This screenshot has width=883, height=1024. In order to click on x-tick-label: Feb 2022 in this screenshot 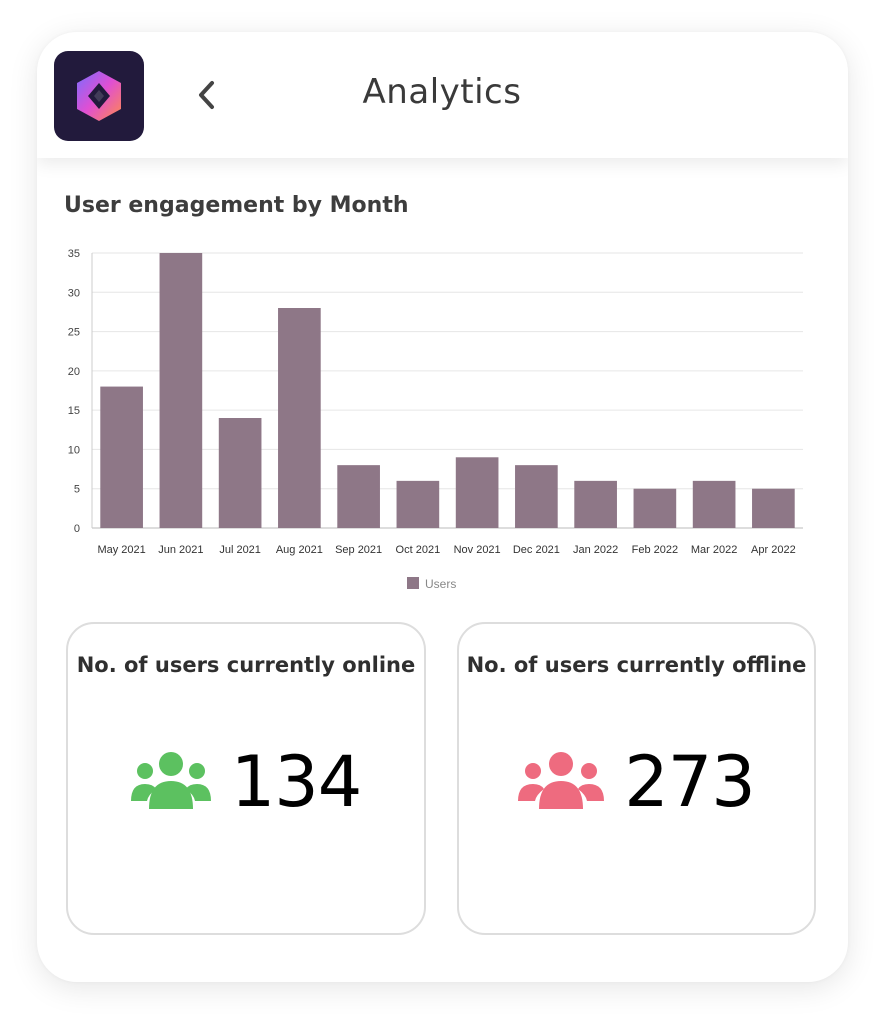, I will do `click(655, 550)`.